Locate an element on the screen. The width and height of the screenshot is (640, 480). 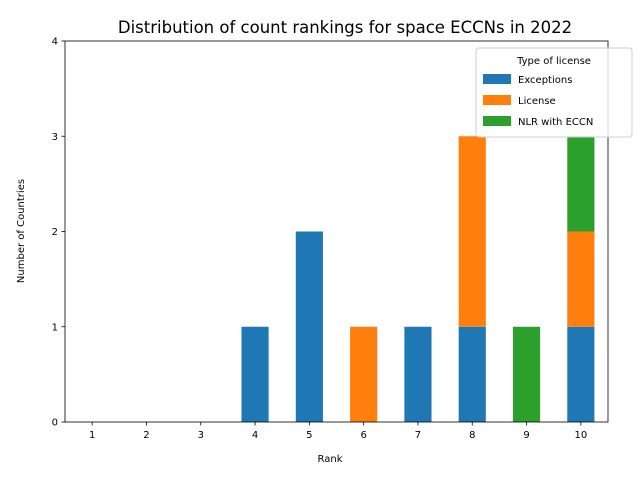
legend-swatch-nlr-with-eccn is located at coordinates (497, 121).